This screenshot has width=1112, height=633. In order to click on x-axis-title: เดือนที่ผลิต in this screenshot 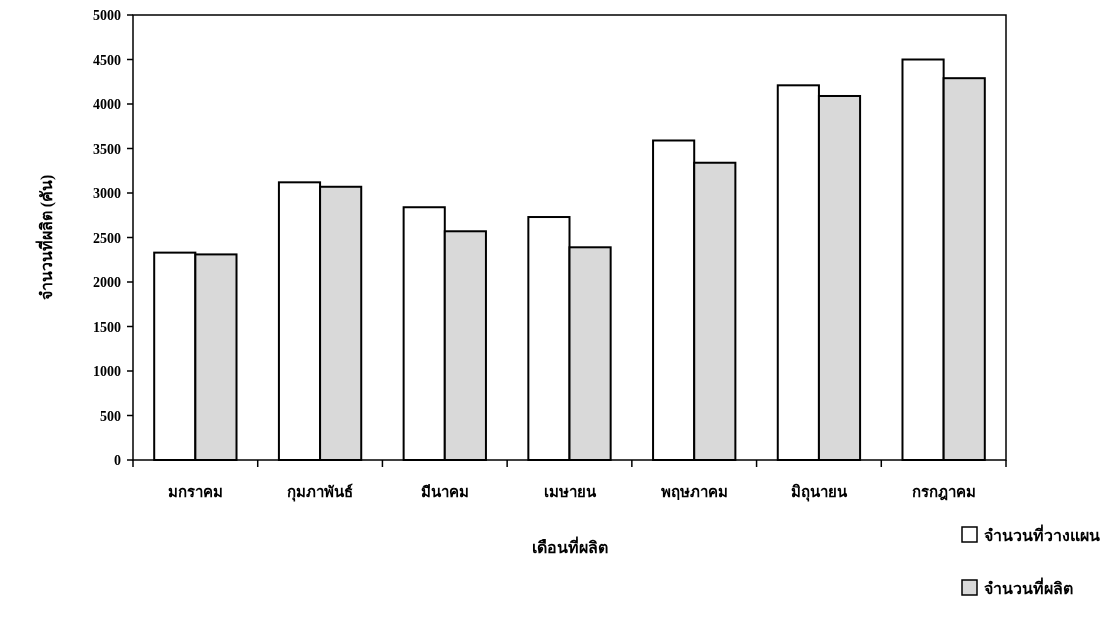, I will do `click(569, 546)`.